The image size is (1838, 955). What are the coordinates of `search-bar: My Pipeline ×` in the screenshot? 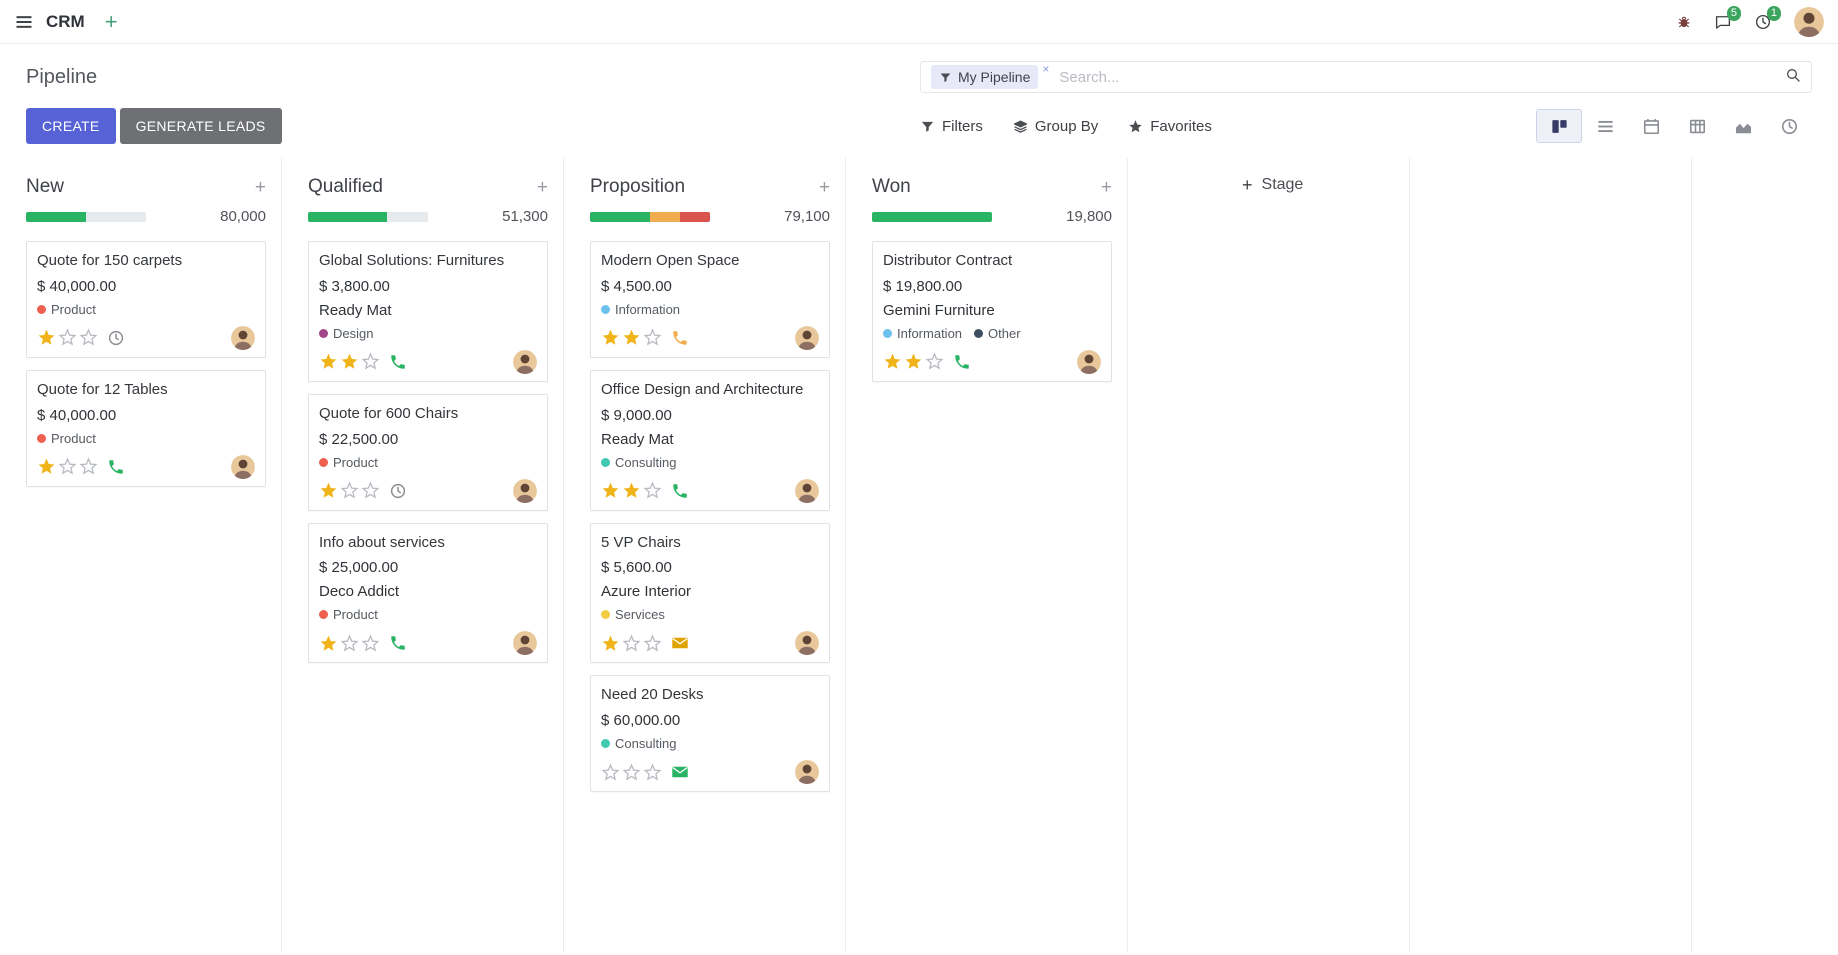 It's located at (1366, 77).